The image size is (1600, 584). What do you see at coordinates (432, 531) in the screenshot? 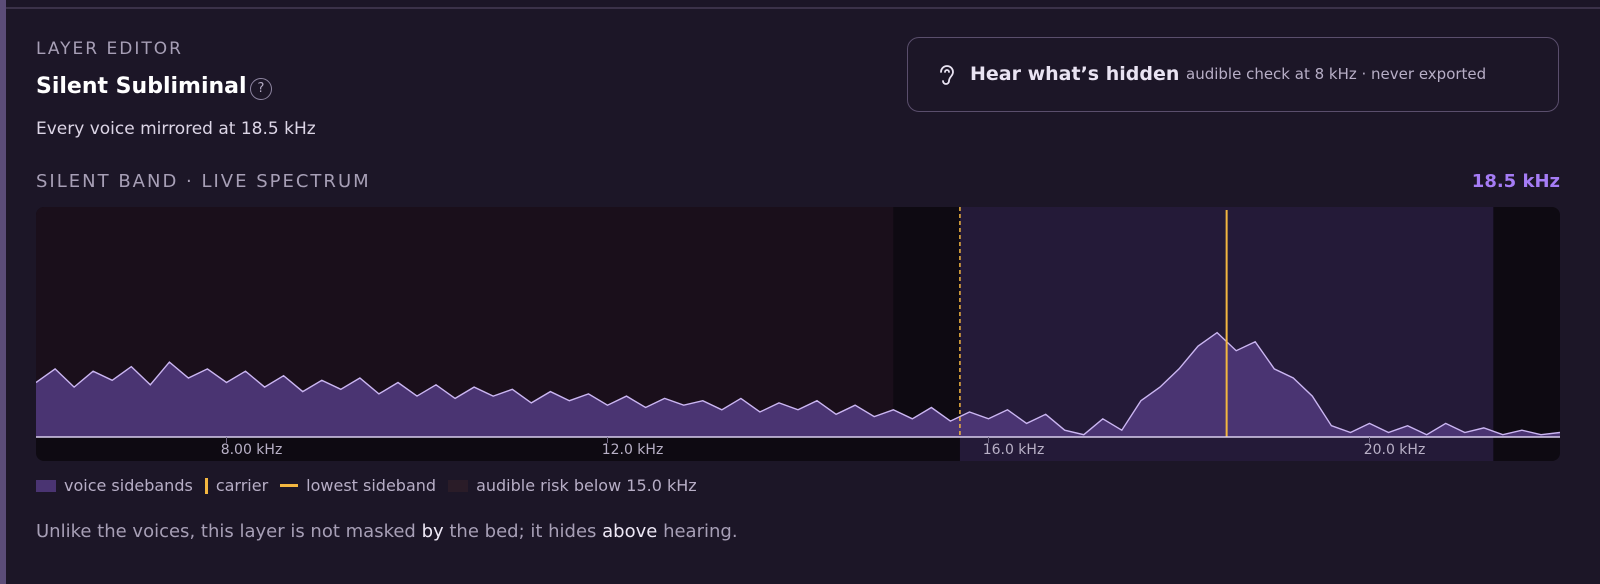
I see `footer-emphasis: by` at bounding box center [432, 531].